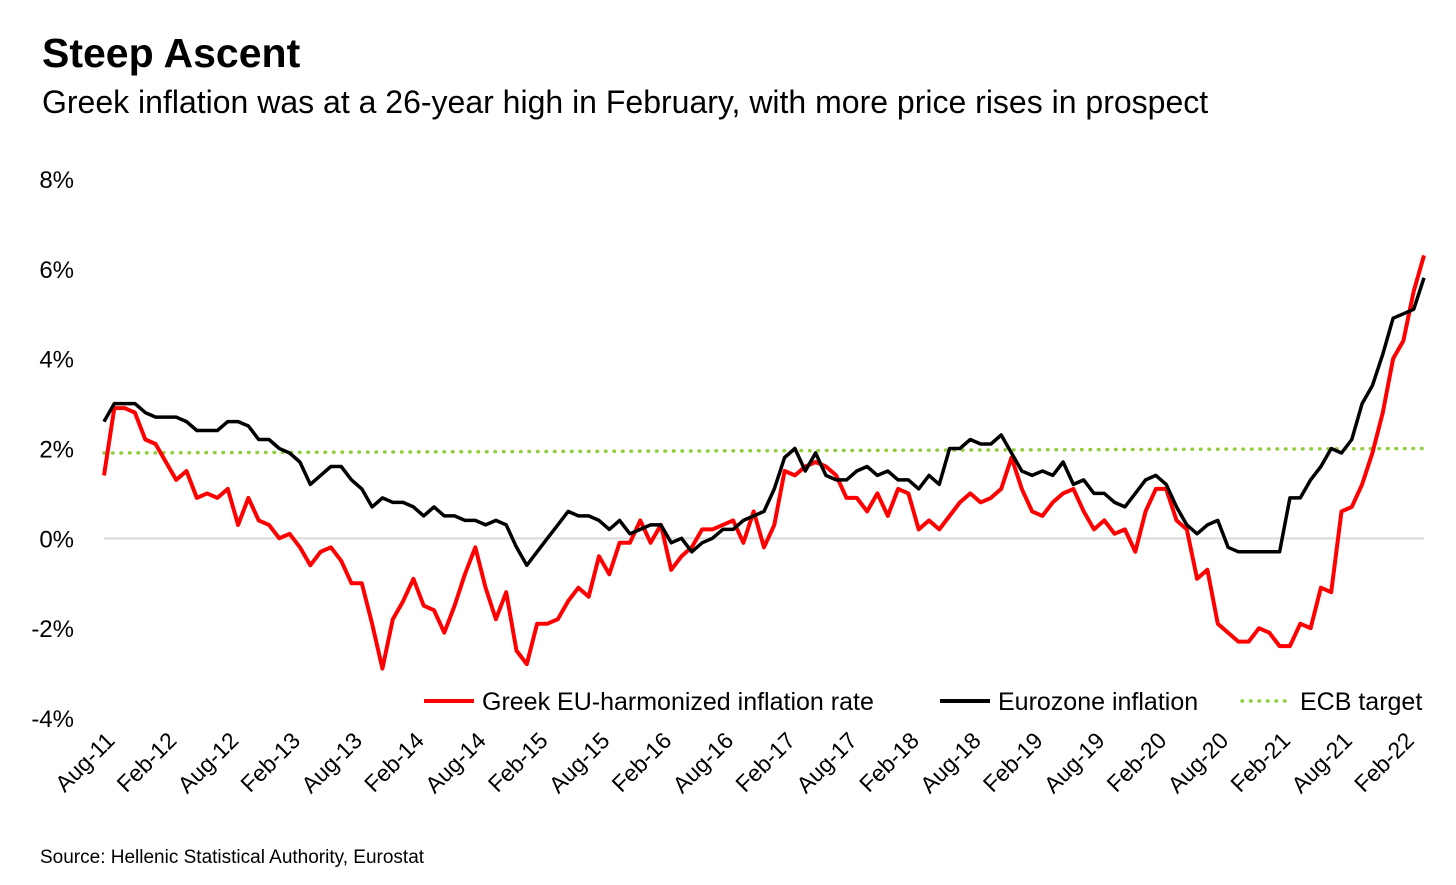  Describe the element at coordinates (56, 450) in the screenshot. I see `y-tick-label: 2%` at that location.